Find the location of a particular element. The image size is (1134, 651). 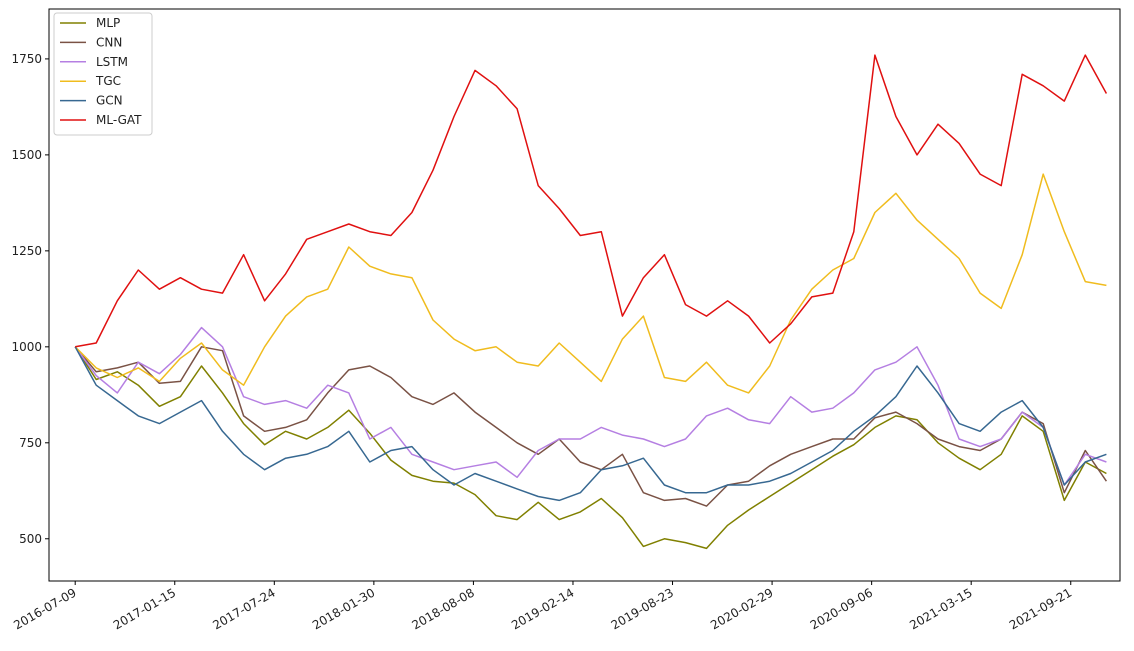

y-tick-label: 750 is located at coordinates (30, 443).